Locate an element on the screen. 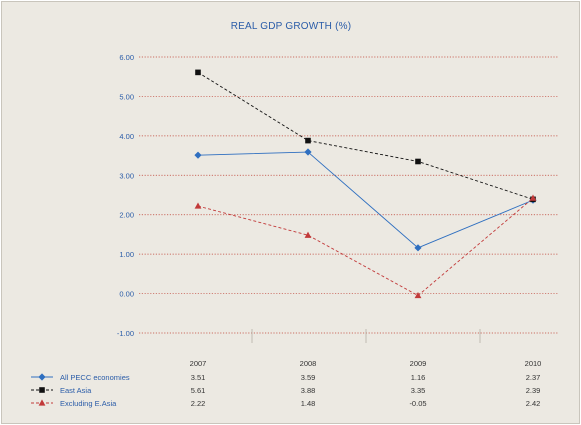 The image size is (581, 425). table-column-header: 2010 is located at coordinates (533, 363).